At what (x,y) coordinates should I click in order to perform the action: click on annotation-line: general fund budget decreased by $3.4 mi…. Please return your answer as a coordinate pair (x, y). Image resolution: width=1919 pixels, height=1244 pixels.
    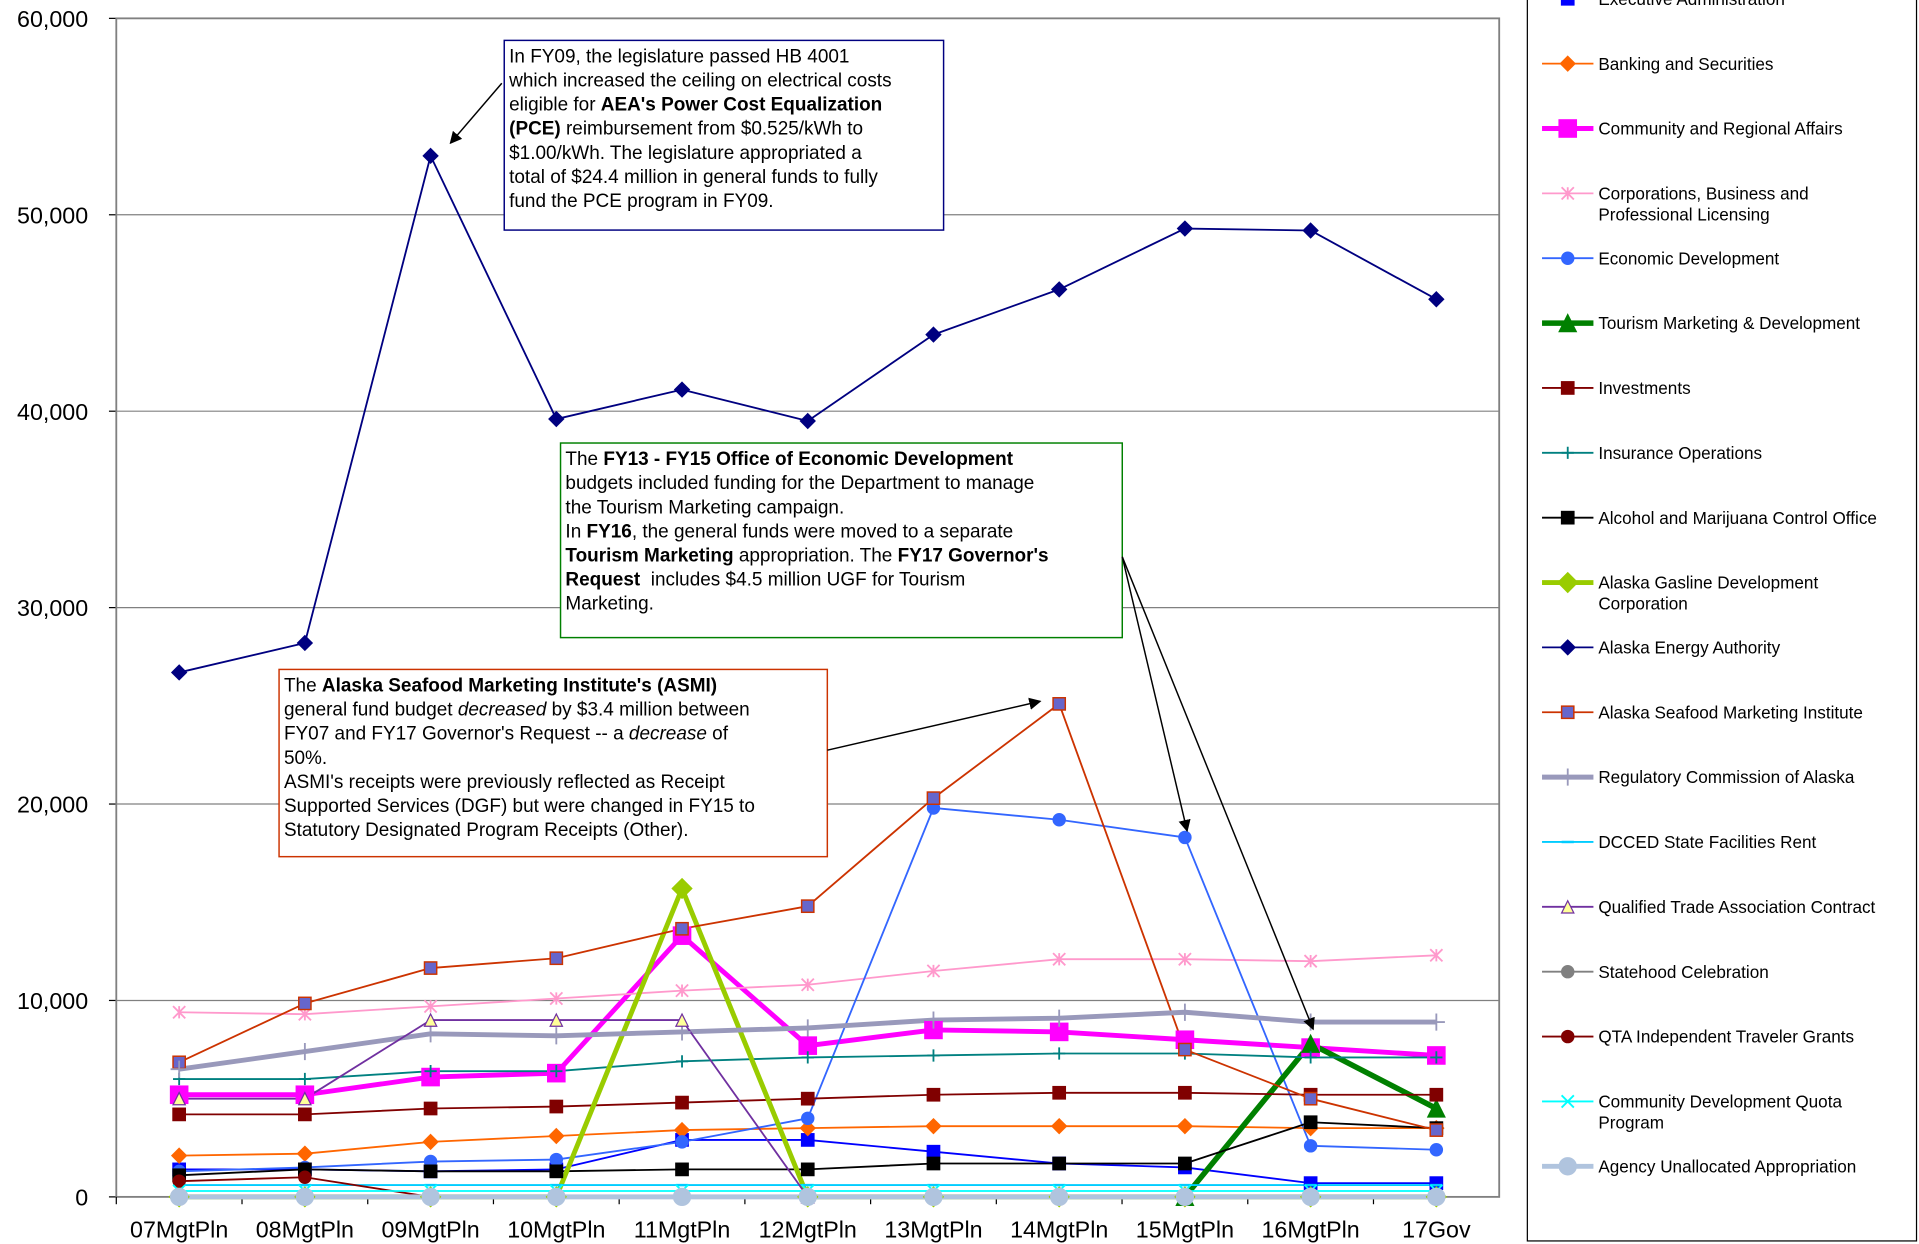
    Looking at the image, I should click on (517, 710).